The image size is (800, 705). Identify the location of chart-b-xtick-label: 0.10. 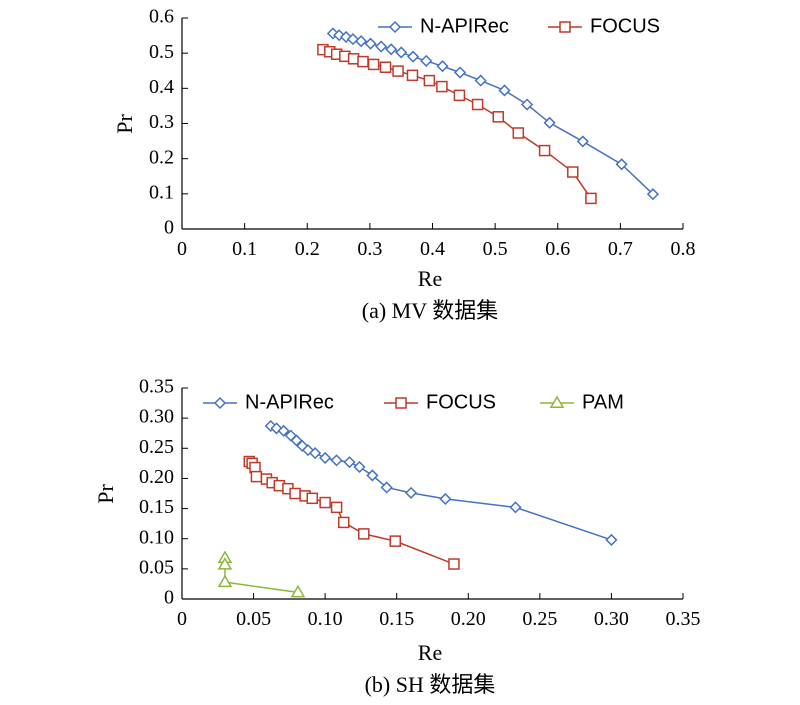
(325, 619).